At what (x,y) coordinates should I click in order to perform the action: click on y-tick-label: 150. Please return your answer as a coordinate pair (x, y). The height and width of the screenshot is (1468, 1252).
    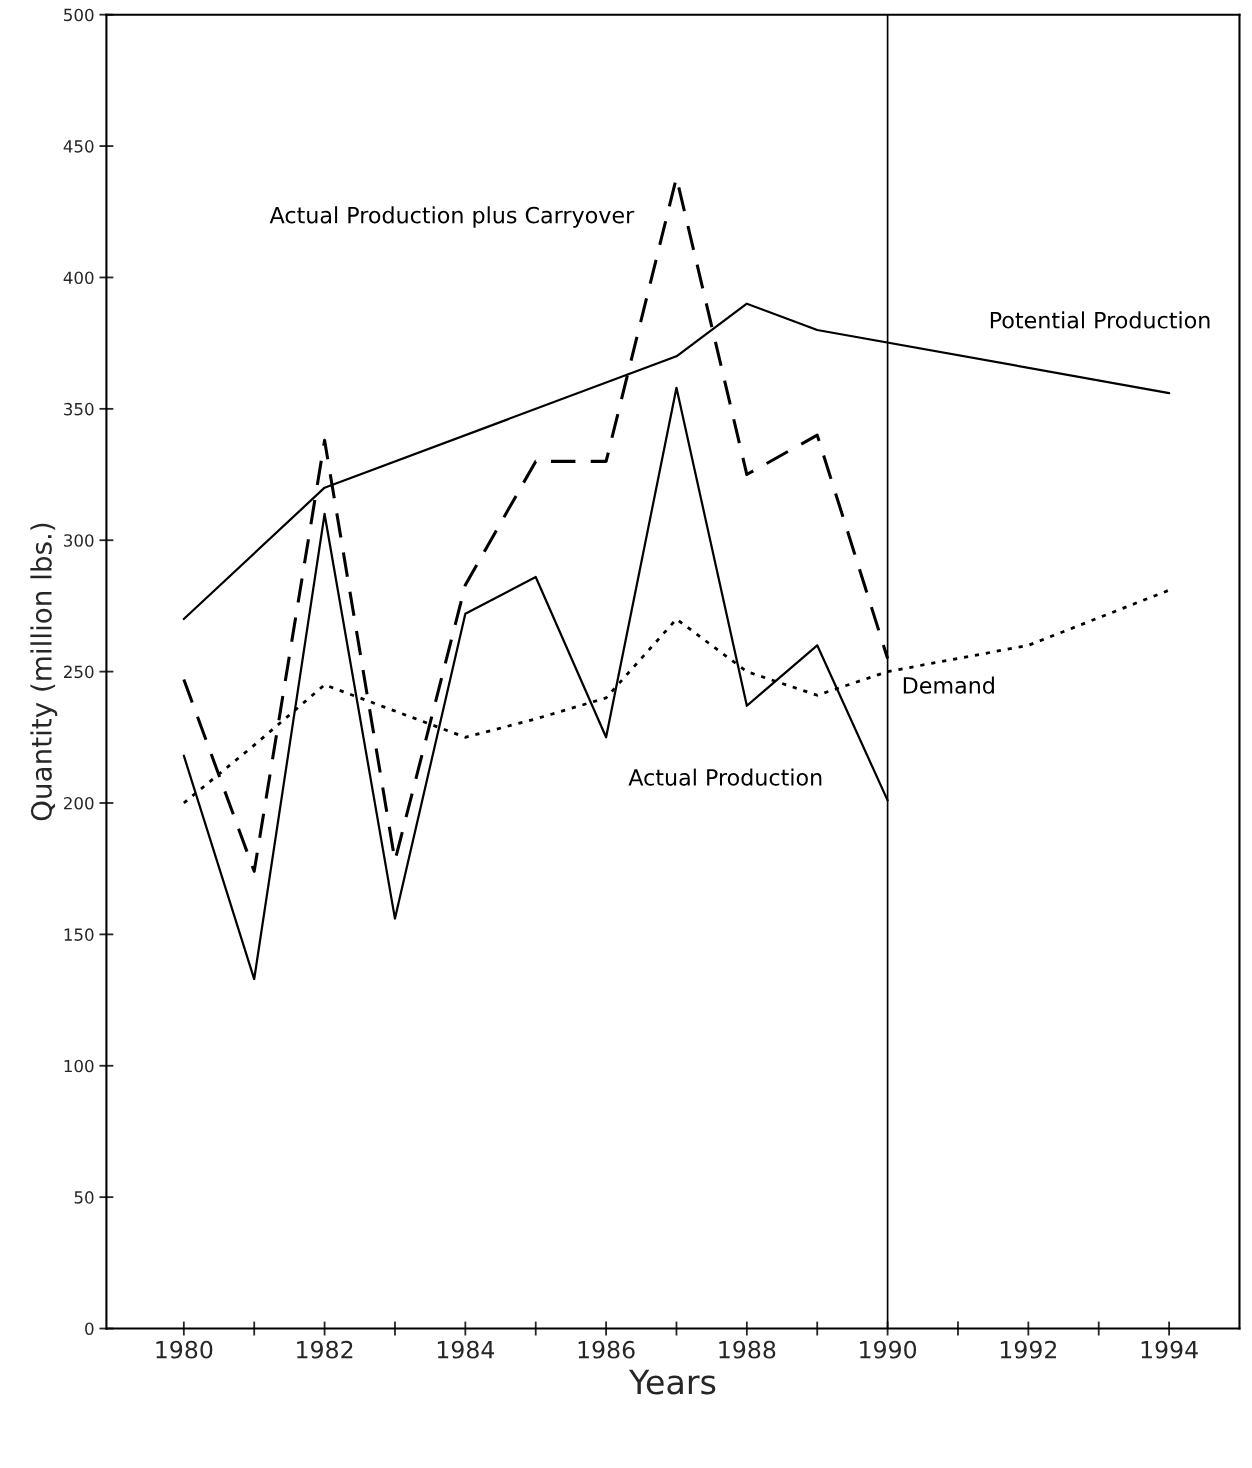
    Looking at the image, I should click on (79, 934).